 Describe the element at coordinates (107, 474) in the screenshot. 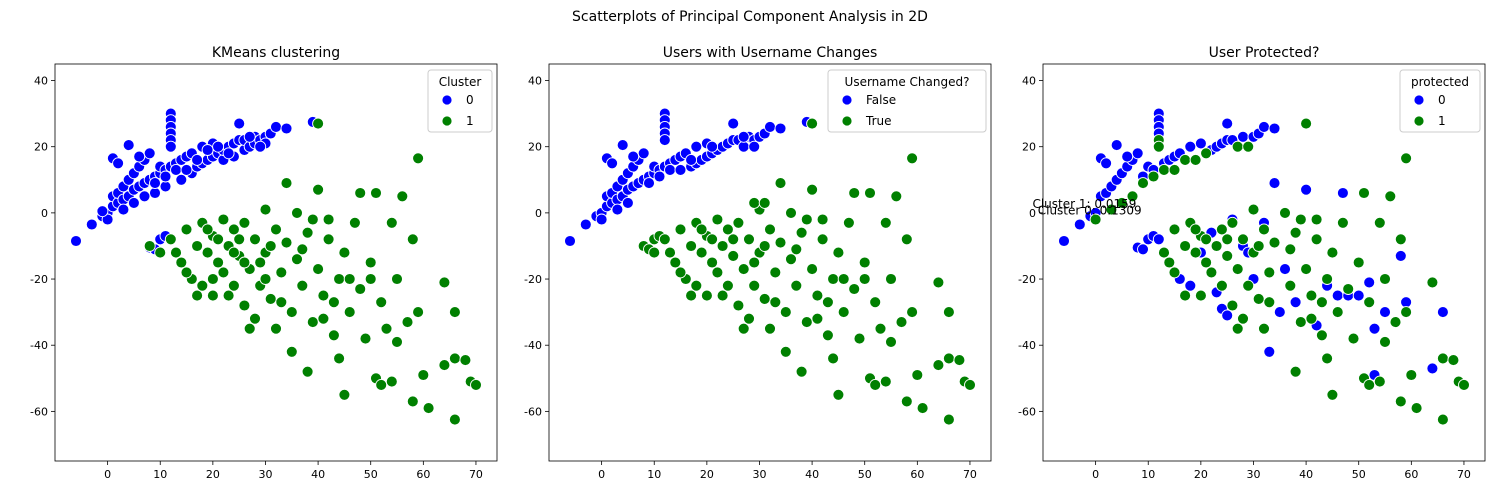

I see `x-tick-label: 0` at that location.